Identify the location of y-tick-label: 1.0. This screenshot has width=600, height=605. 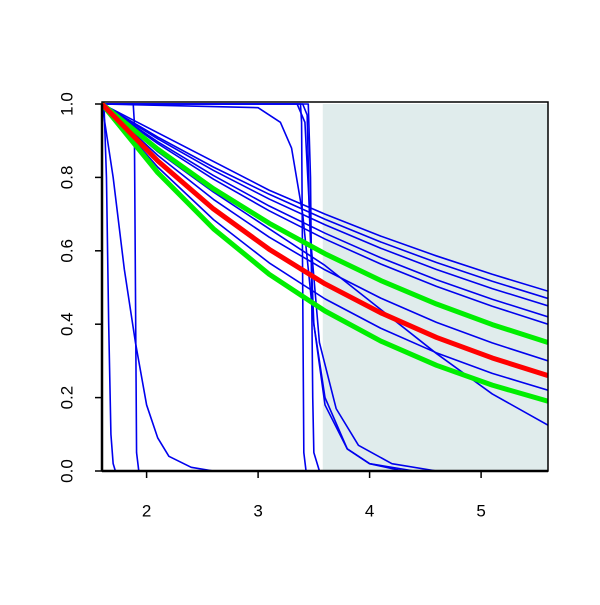
(66, 104).